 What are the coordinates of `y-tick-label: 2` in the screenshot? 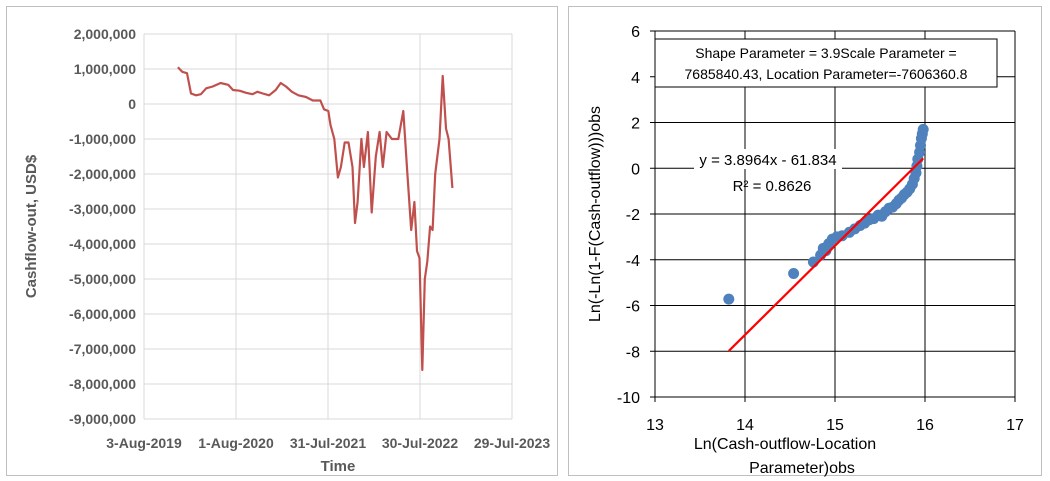 It's located at (635, 124).